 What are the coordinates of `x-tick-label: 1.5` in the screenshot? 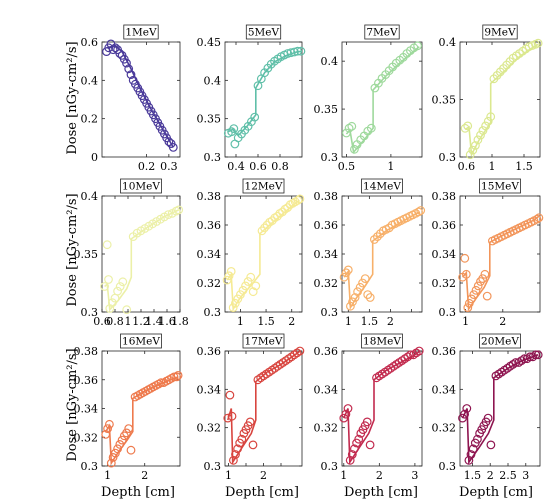 It's located at (524, 166).